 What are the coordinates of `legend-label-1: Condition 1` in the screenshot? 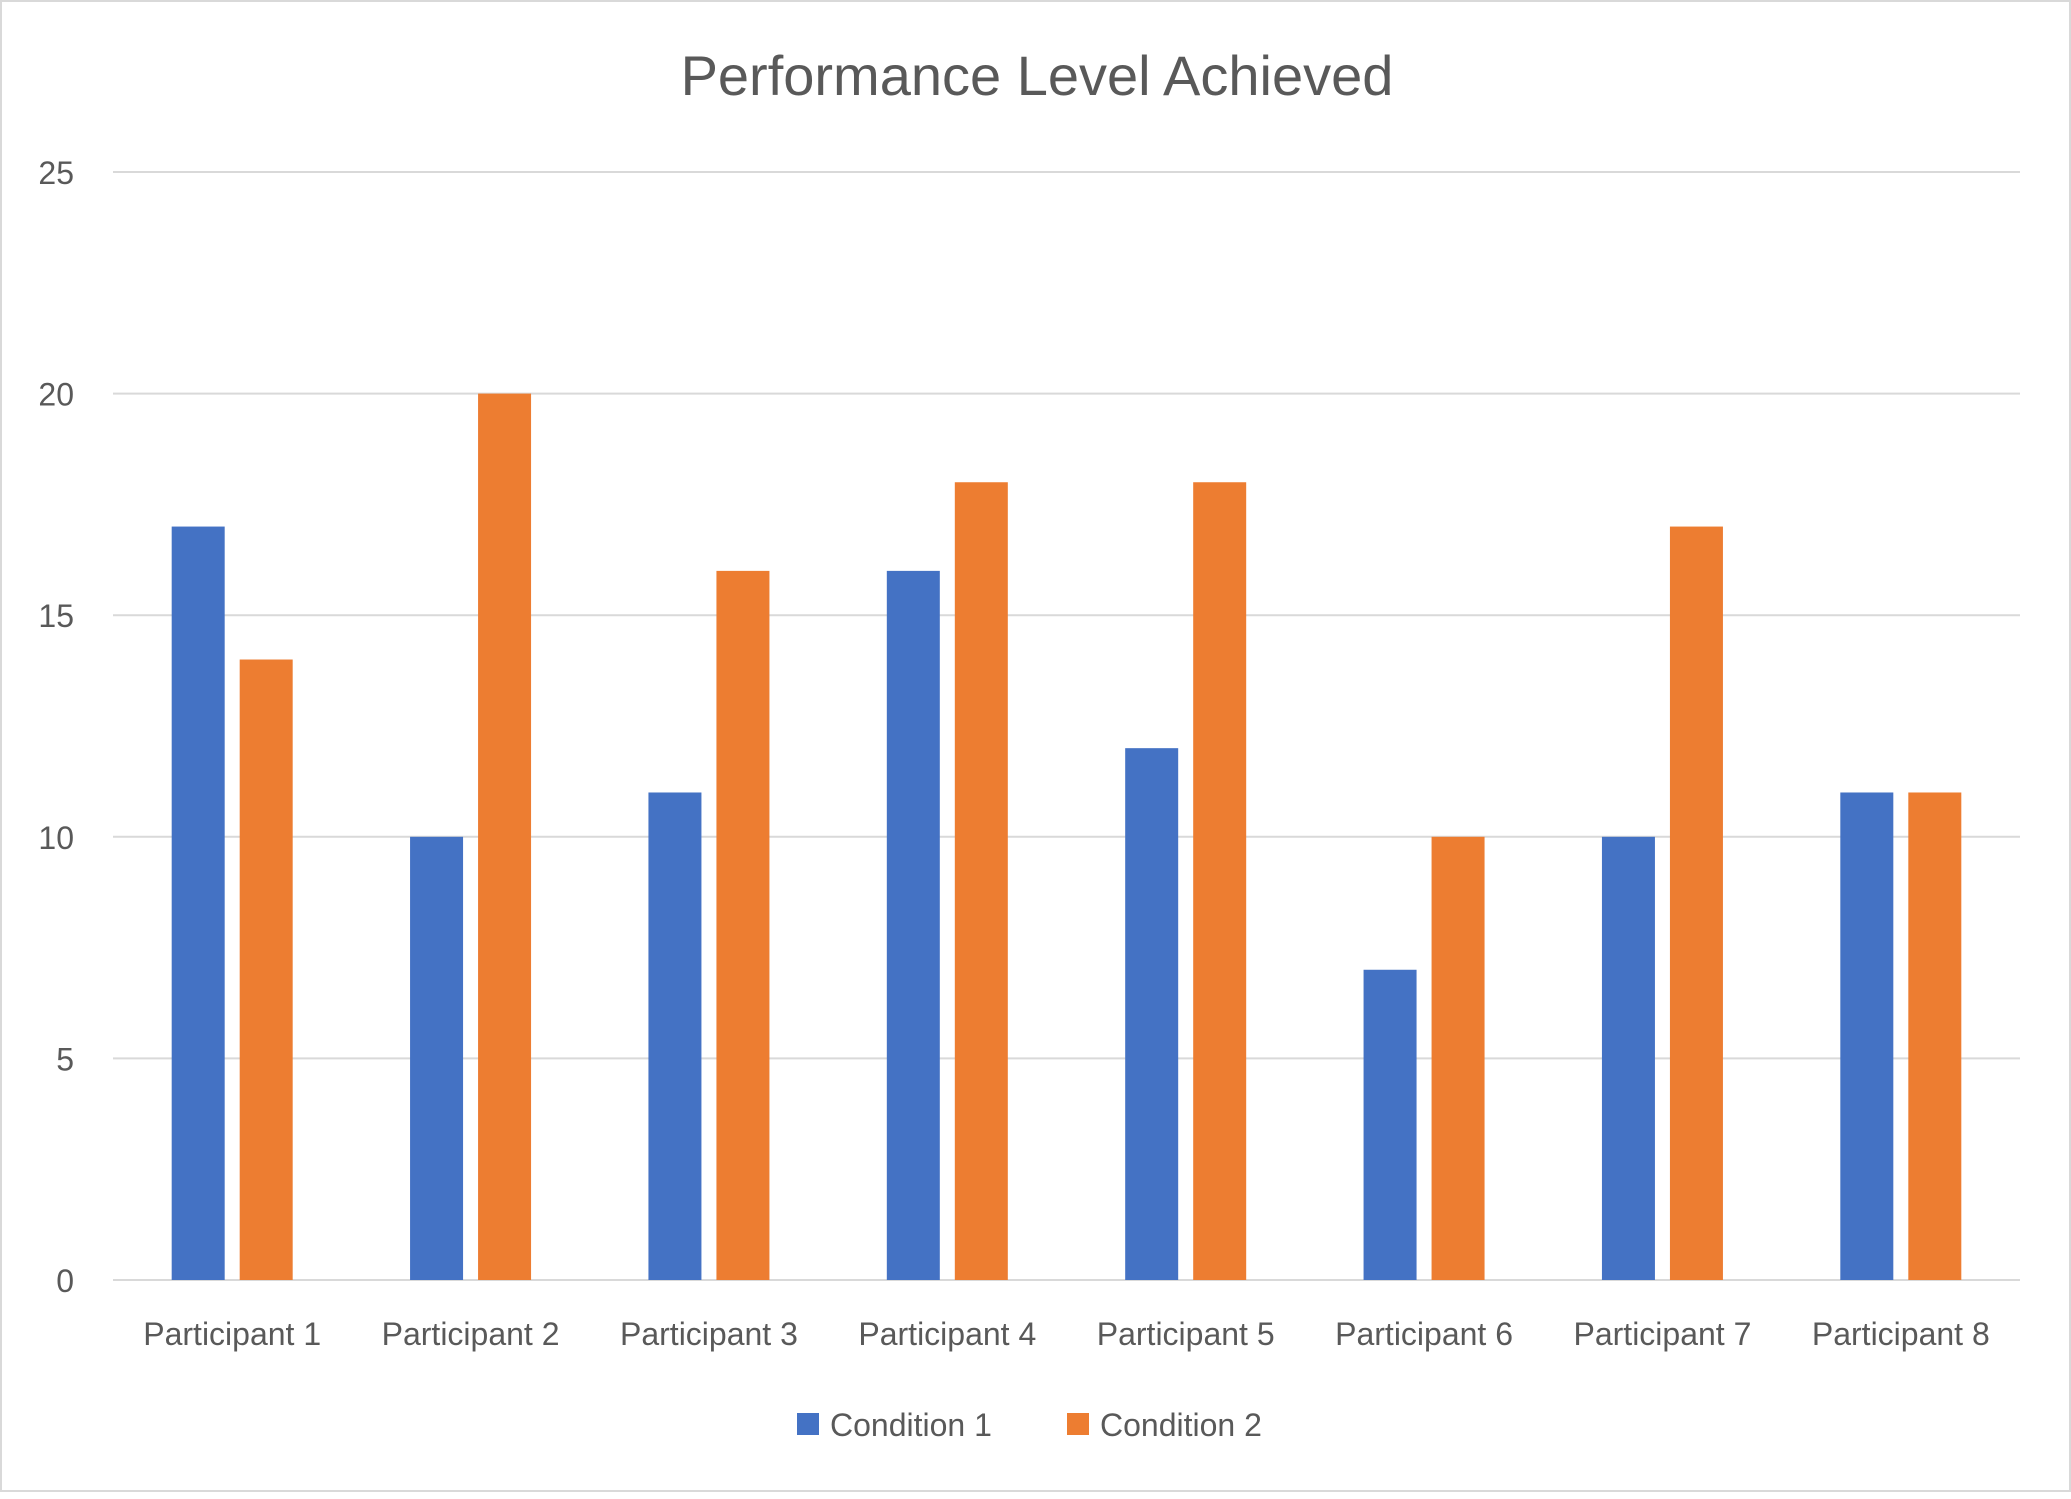 It's located at (911, 1425).